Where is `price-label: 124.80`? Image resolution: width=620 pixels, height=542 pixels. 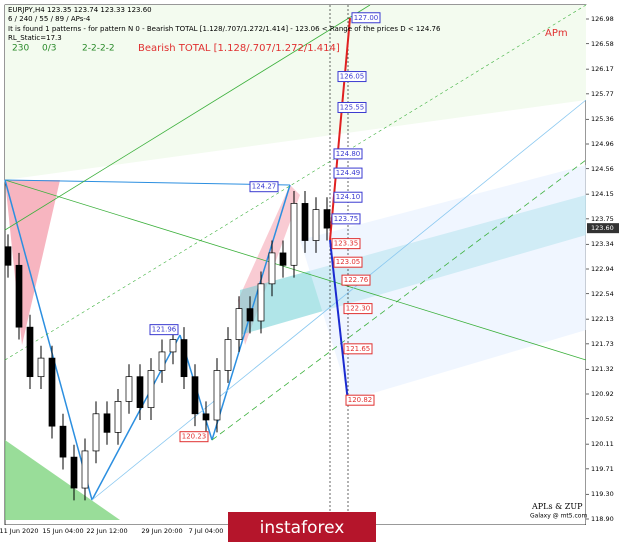
price-label: 124.80 is located at coordinates (348, 154).